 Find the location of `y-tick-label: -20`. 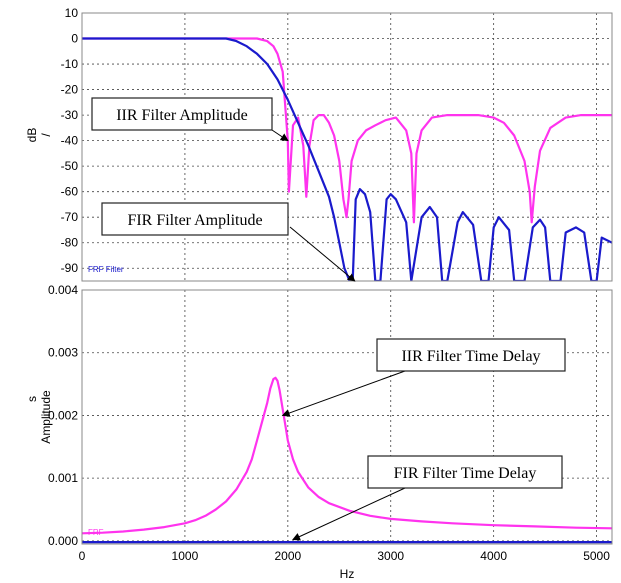

y-tick-label: -20 is located at coordinates (70, 90).